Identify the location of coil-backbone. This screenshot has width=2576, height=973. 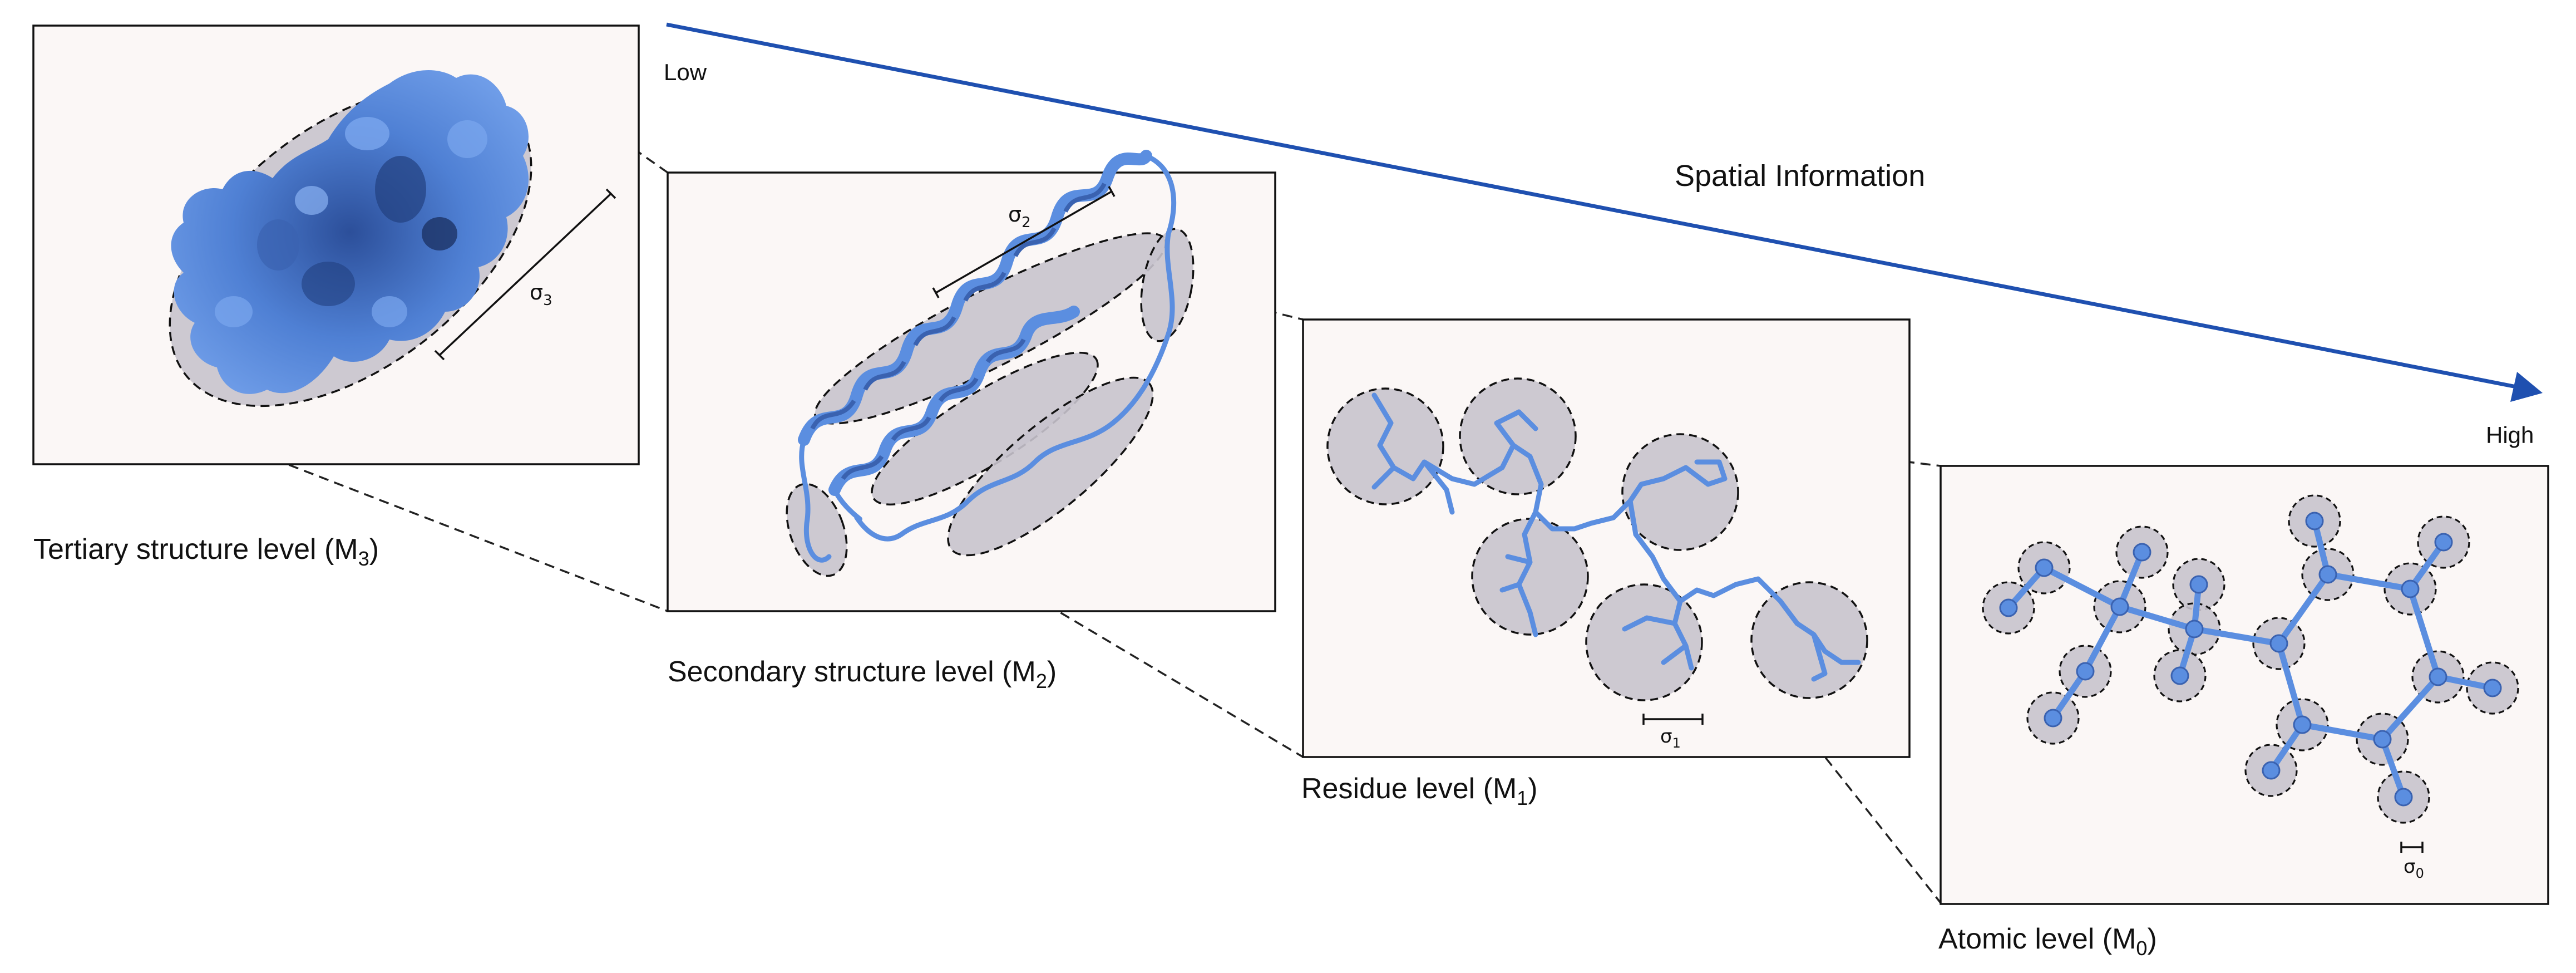
(988, 358).